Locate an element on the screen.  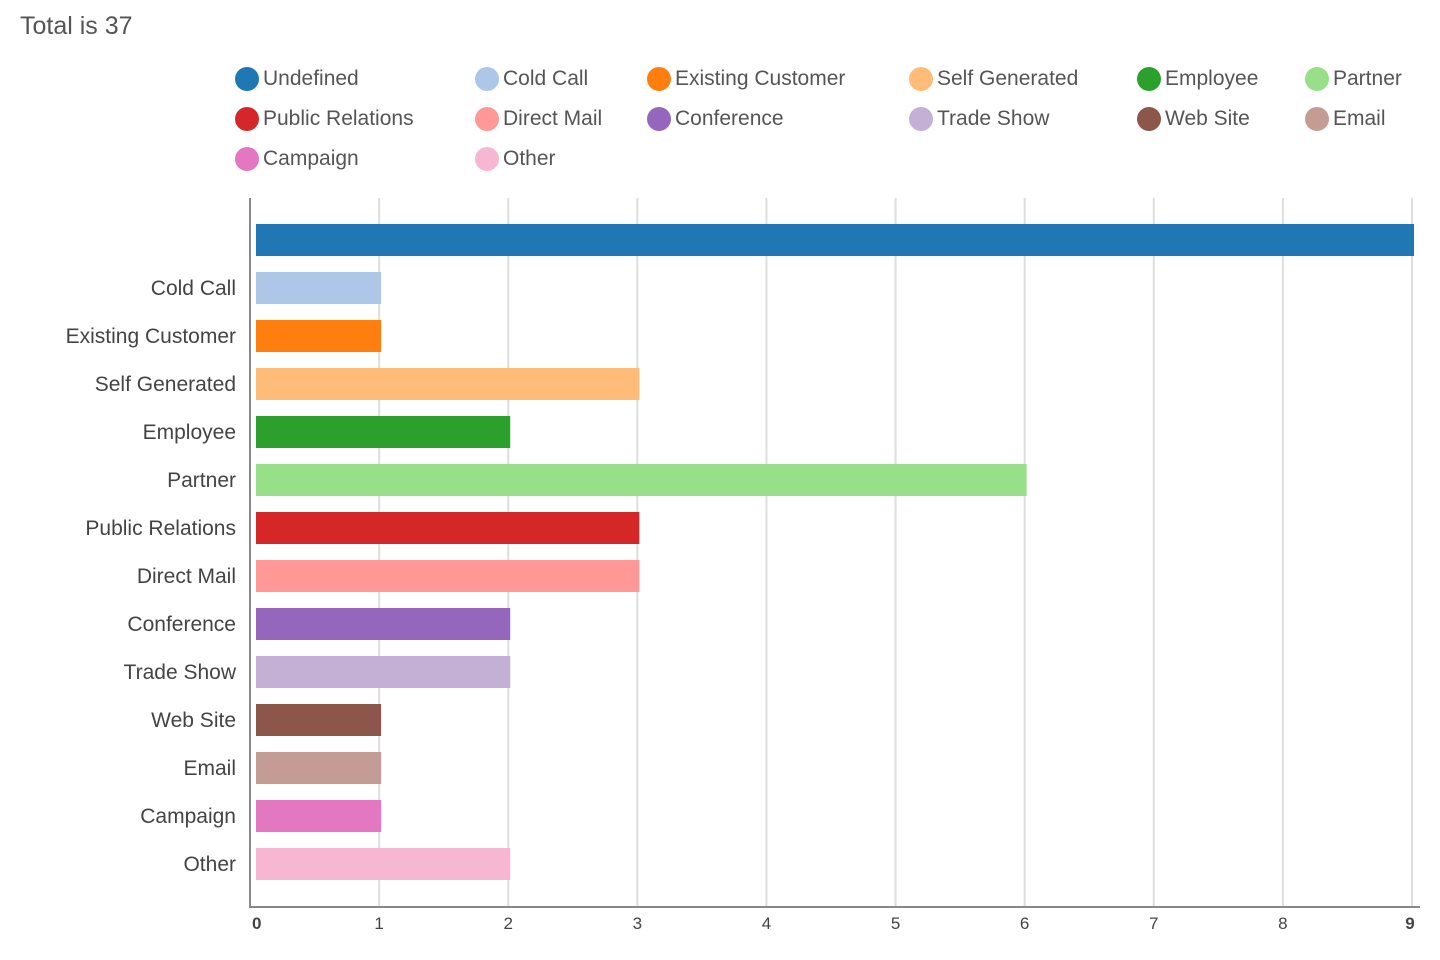
legend-label: Partner is located at coordinates (1367, 78).